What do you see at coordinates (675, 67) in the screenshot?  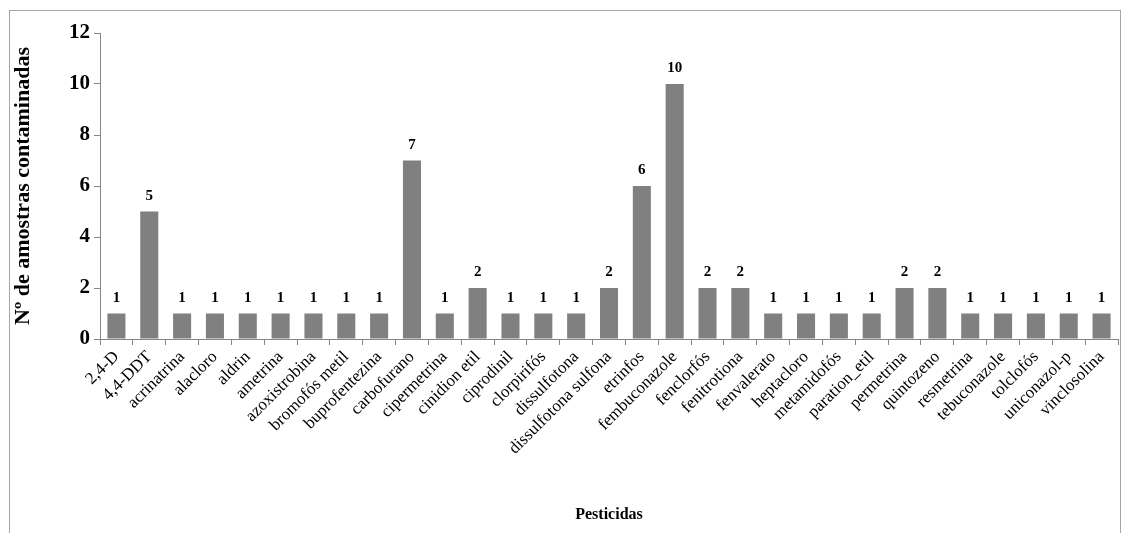 I see `data-label: 10` at bounding box center [675, 67].